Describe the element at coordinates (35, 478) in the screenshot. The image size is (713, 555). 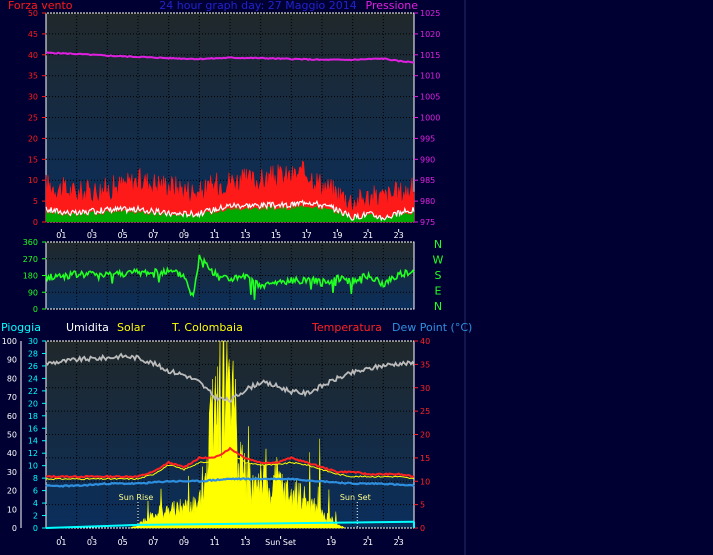
I see `rain-ytick-label: 8` at that location.